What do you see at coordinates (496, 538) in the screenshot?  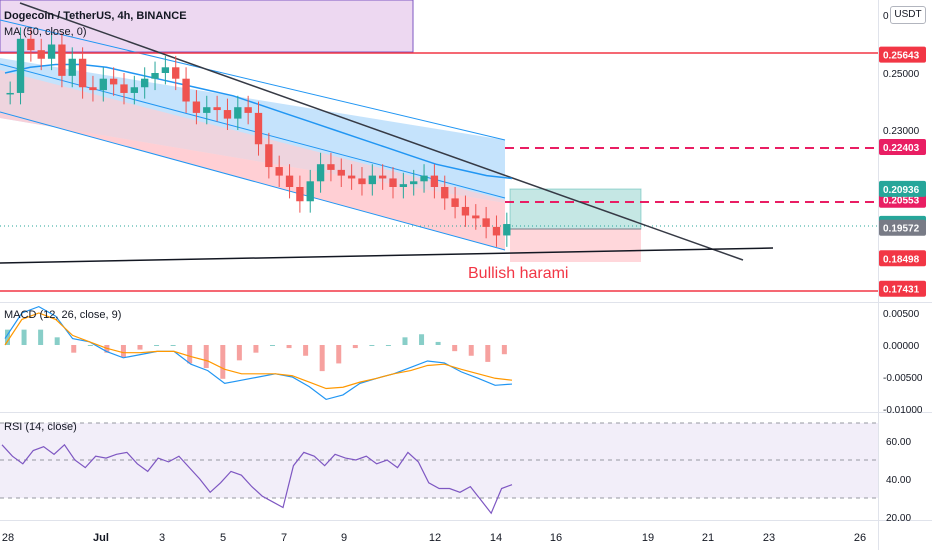 I see `time-tick-label: 14` at bounding box center [496, 538].